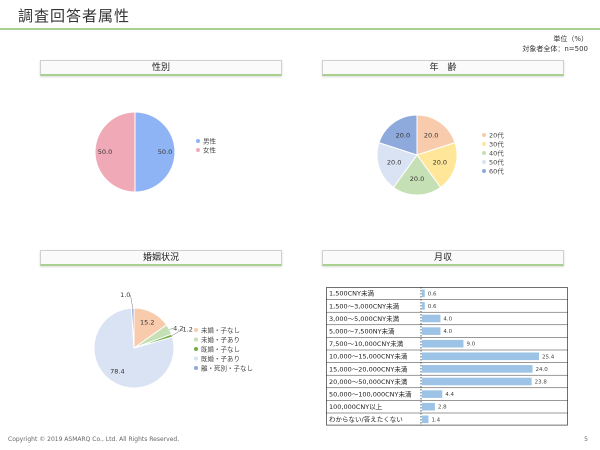  I want to click on page-number: 5, so click(586, 439).